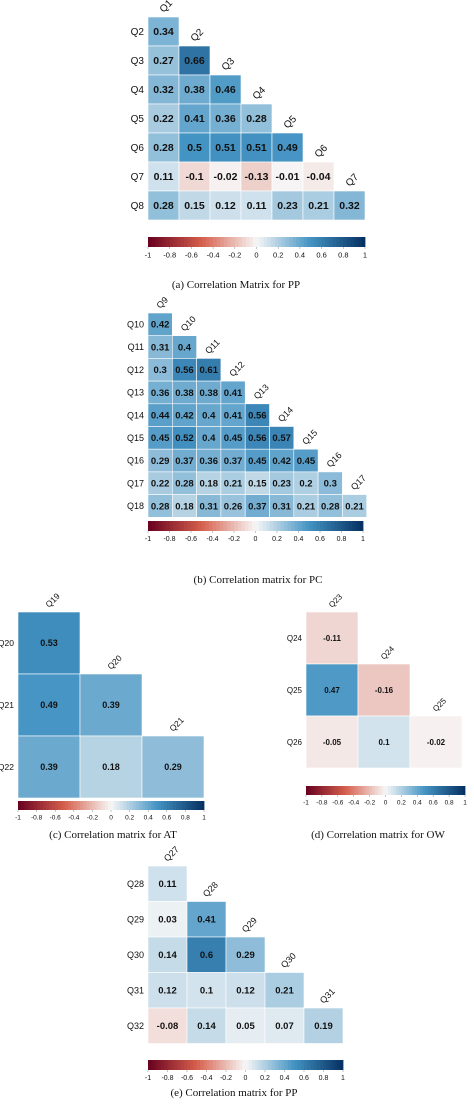 The height and width of the screenshot is (1107, 474). Describe the element at coordinates (257, 438) in the screenshot. I see `cell-value-label: 0.56` at that location.